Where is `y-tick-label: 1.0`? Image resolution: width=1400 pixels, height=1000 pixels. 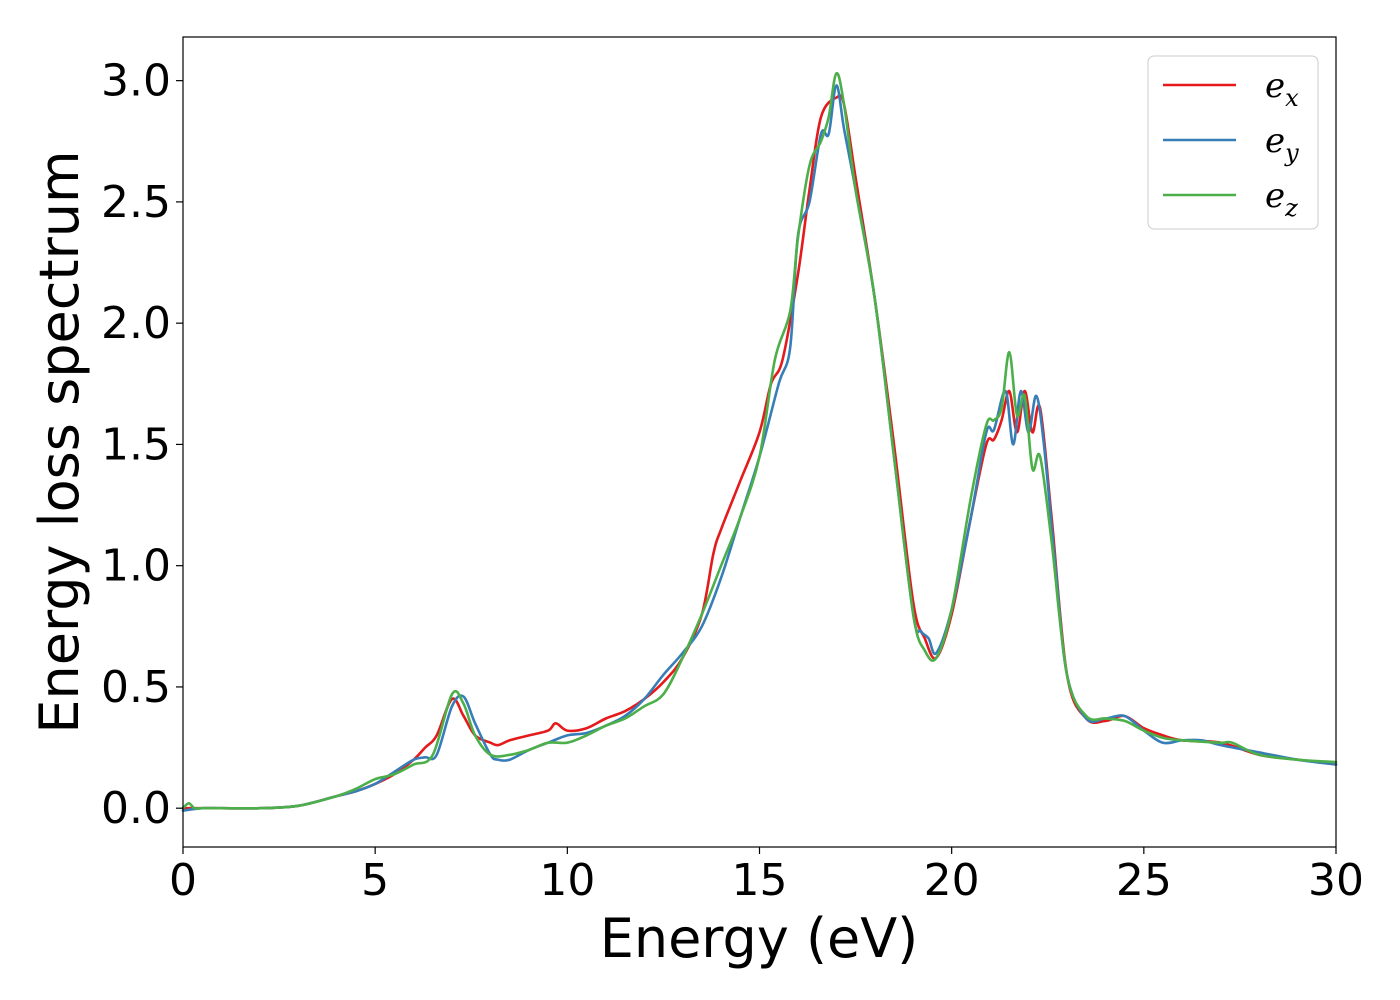 y-tick-label: 1.0 is located at coordinates (136, 566).